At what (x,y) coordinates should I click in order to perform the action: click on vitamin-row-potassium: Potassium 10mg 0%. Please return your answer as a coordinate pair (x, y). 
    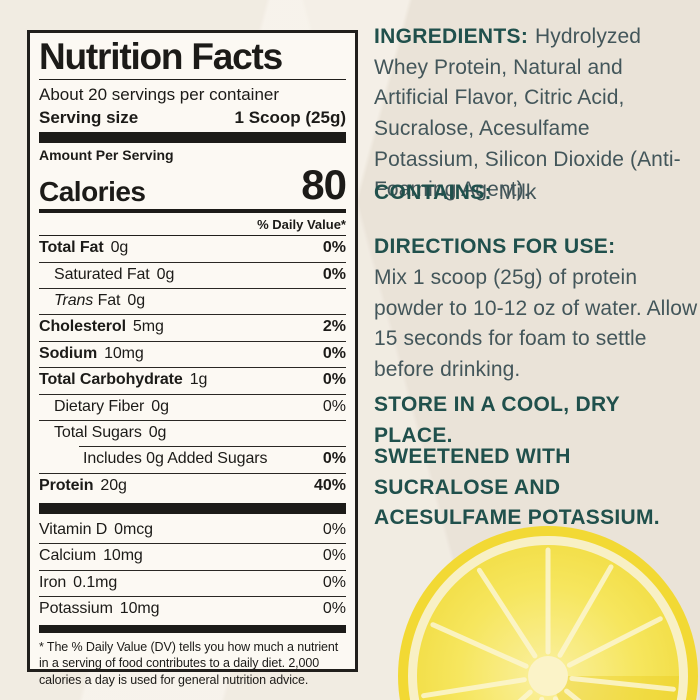
    Looking at the image, I should click on (192, 609).